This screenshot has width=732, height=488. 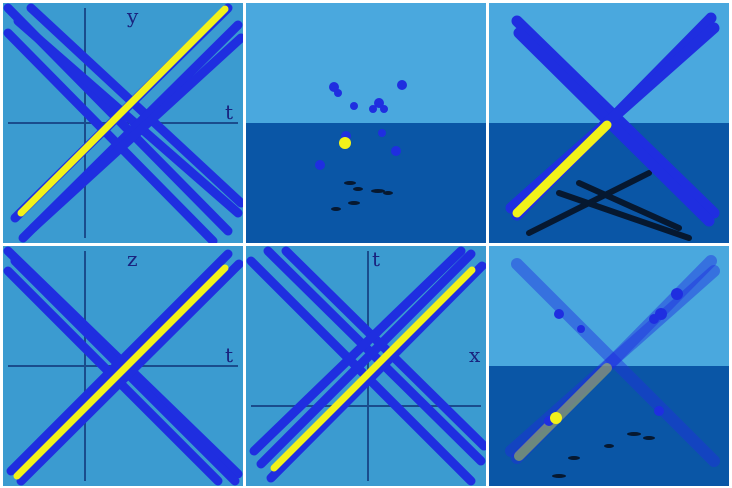 What do you see at coordinates (475, 355) in the screenshot?
I see `horizontal-axis-label: x` at bounding box center [475, 355].